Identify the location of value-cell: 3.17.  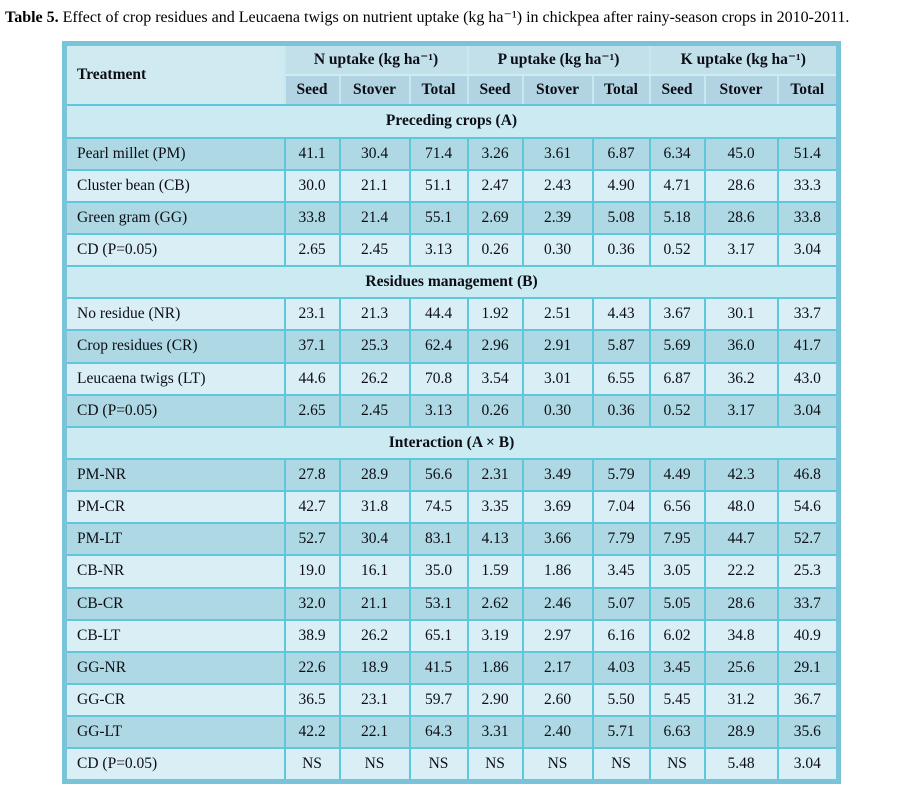
(741, 410).